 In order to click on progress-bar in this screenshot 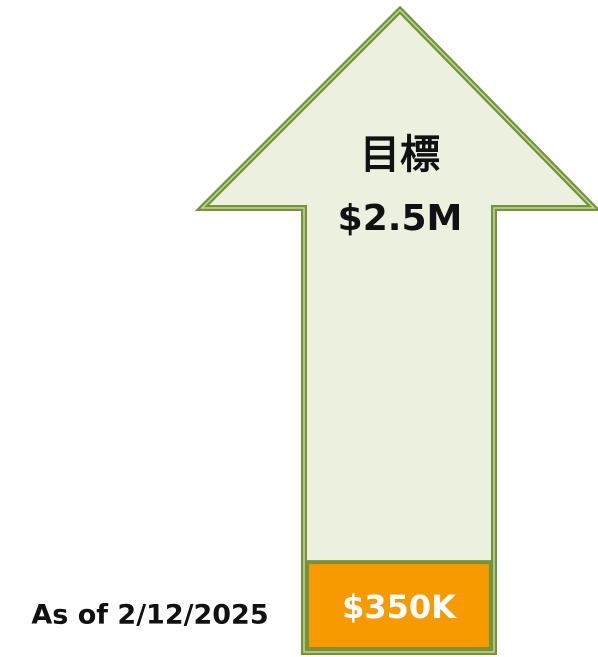, I will do `click(399, 605)`.